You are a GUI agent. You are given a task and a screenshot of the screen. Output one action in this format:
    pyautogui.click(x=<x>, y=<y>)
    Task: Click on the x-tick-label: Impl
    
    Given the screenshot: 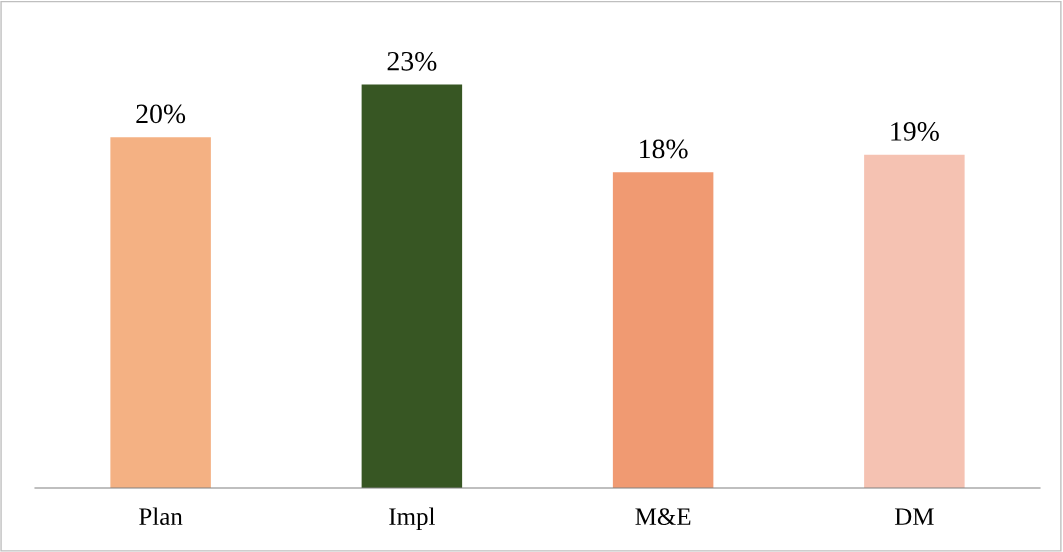 What is the action you would take?
    pyautogui.click(x=412, y=519)
    